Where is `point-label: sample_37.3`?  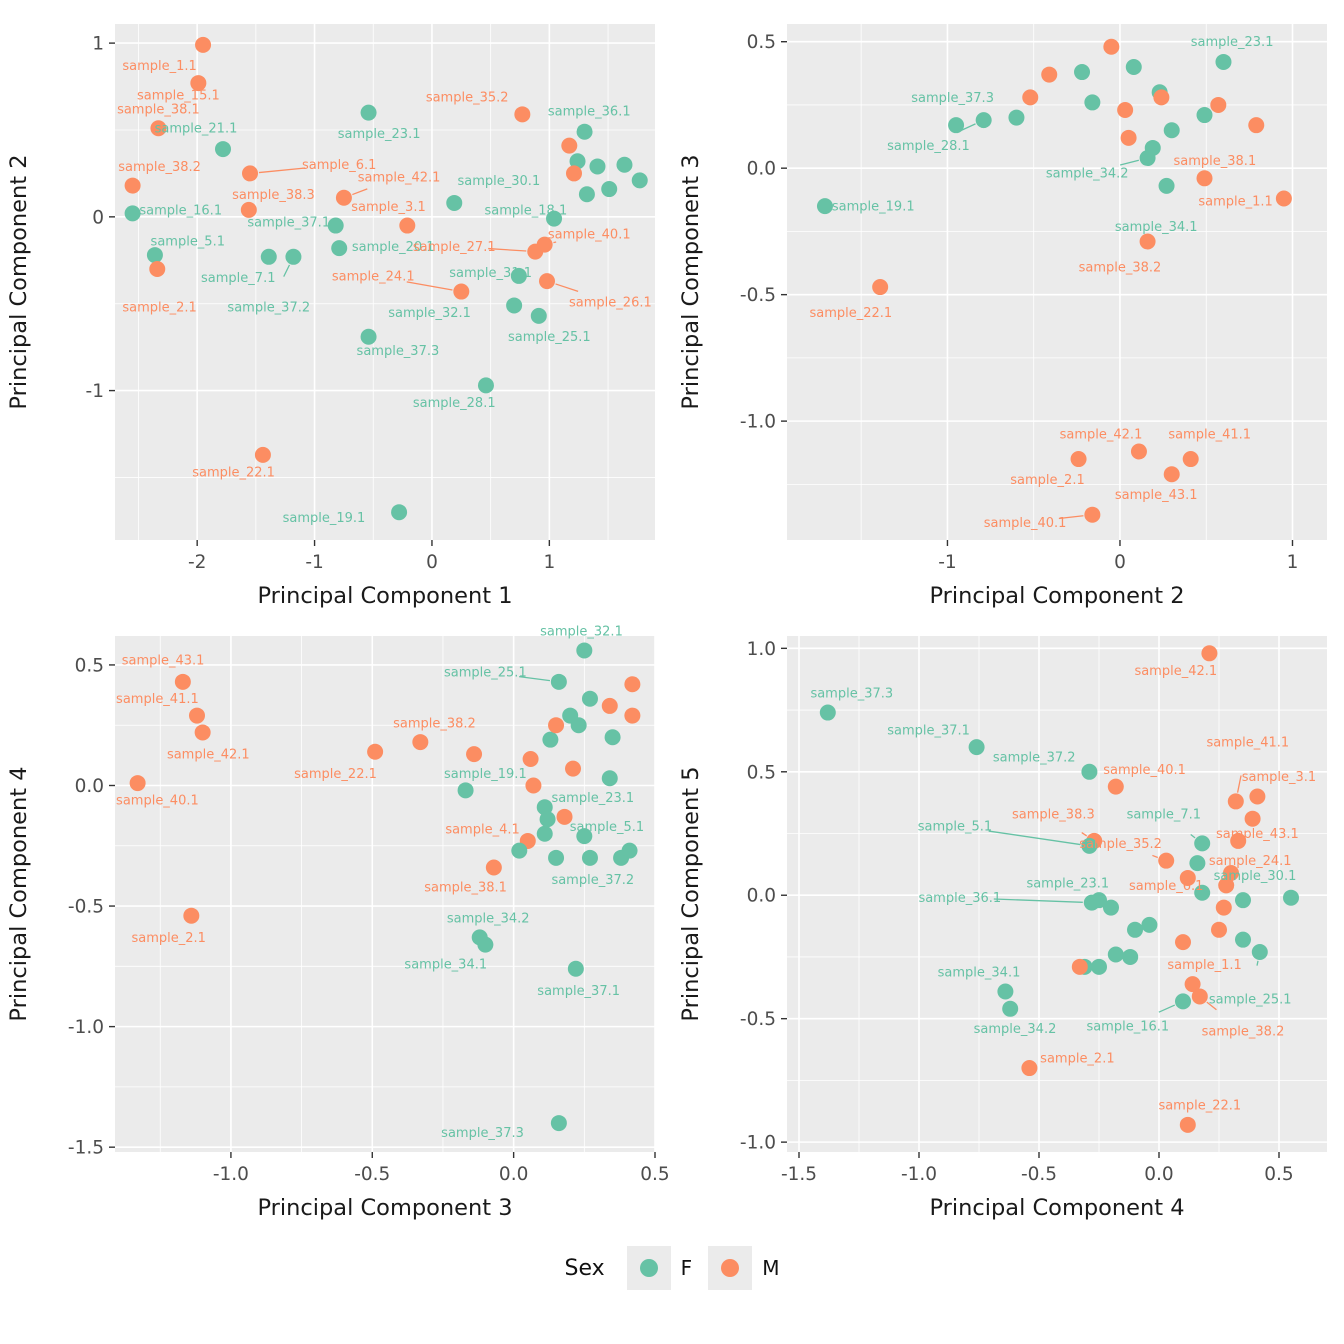
point-label: sample_37.3 is located at coordinates (398, 351).